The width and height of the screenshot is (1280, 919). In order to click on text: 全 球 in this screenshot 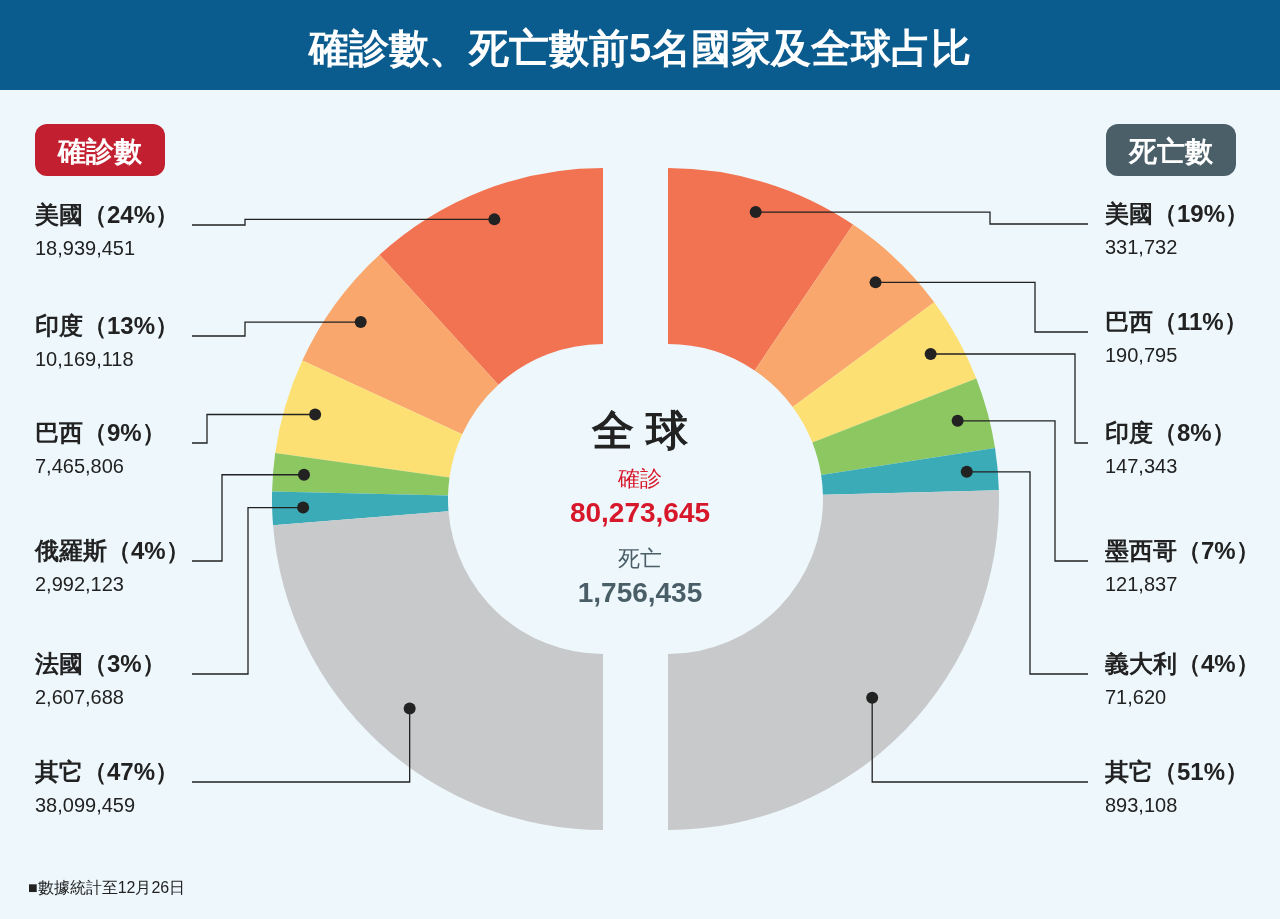, I will do `click(640, 430)`.